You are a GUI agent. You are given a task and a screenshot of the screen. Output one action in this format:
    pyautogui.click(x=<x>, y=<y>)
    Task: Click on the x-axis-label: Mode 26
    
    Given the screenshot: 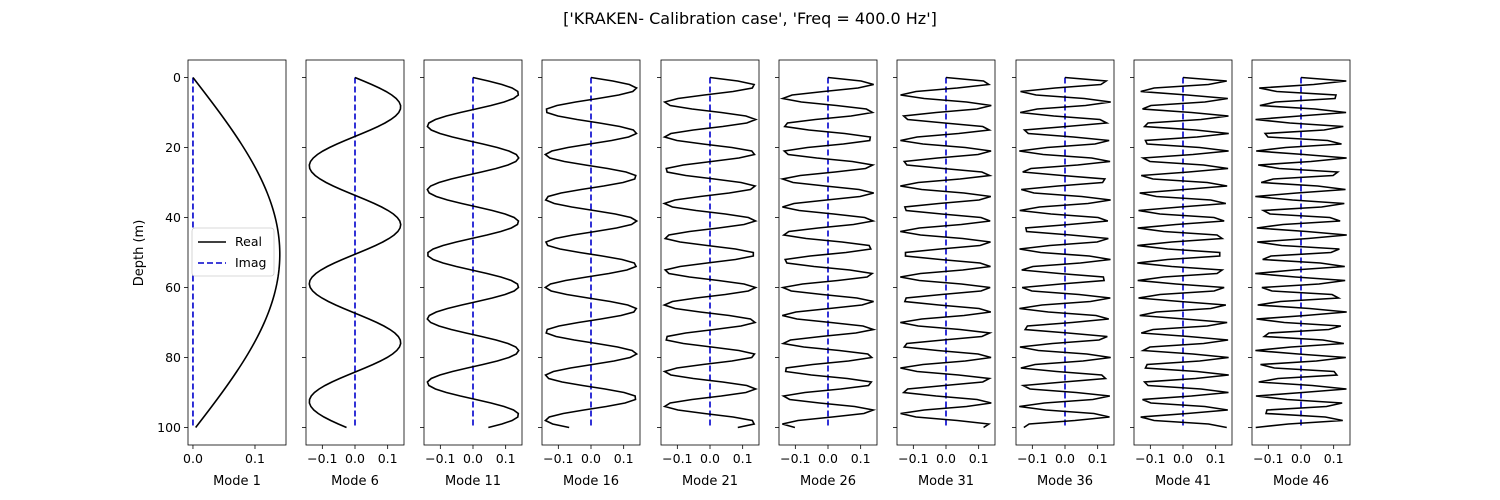 What is the action you would take?
    pyautogui.click(x=828, y=481)
    